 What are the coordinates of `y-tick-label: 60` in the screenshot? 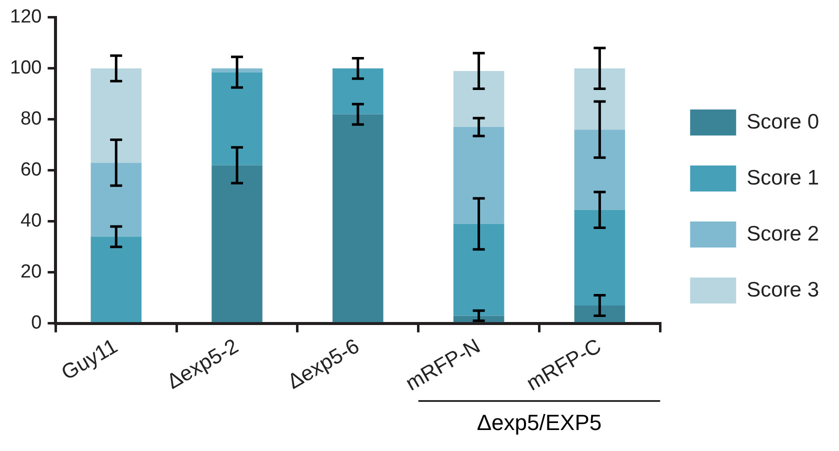 It's located at (31, 170).